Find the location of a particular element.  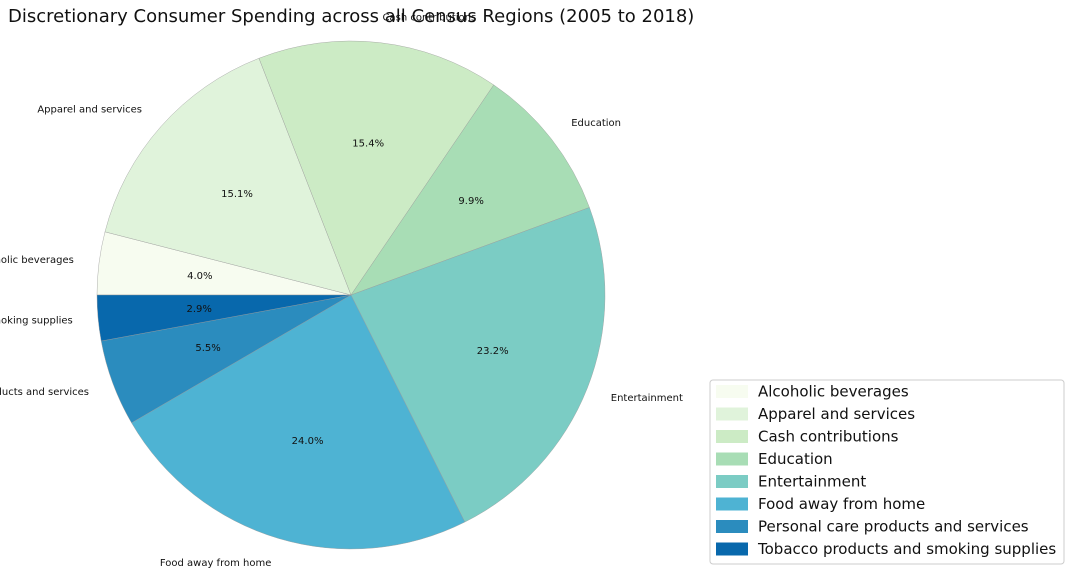

slice-label-3: Cash contributions is located at coordinates (430, 17).